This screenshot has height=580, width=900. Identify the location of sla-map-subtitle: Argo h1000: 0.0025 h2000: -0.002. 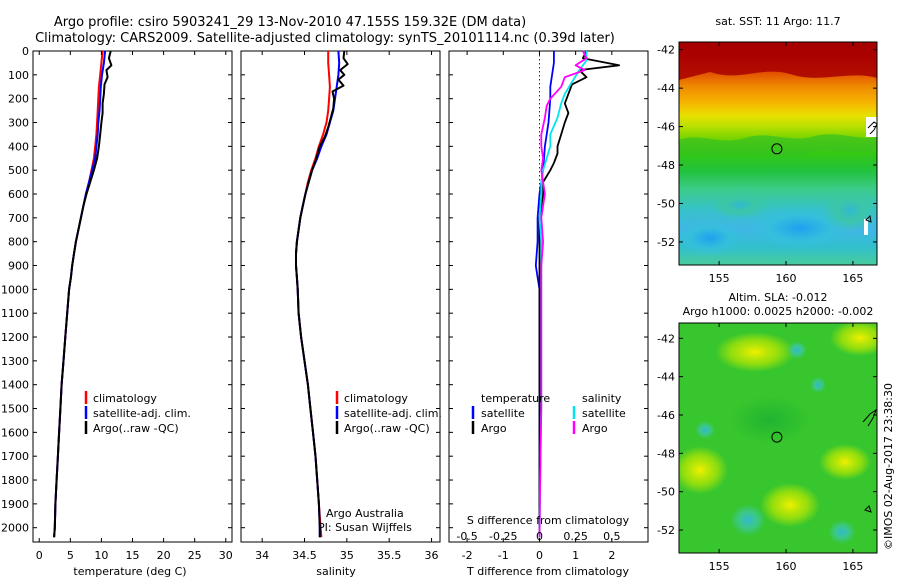
(778, 311).